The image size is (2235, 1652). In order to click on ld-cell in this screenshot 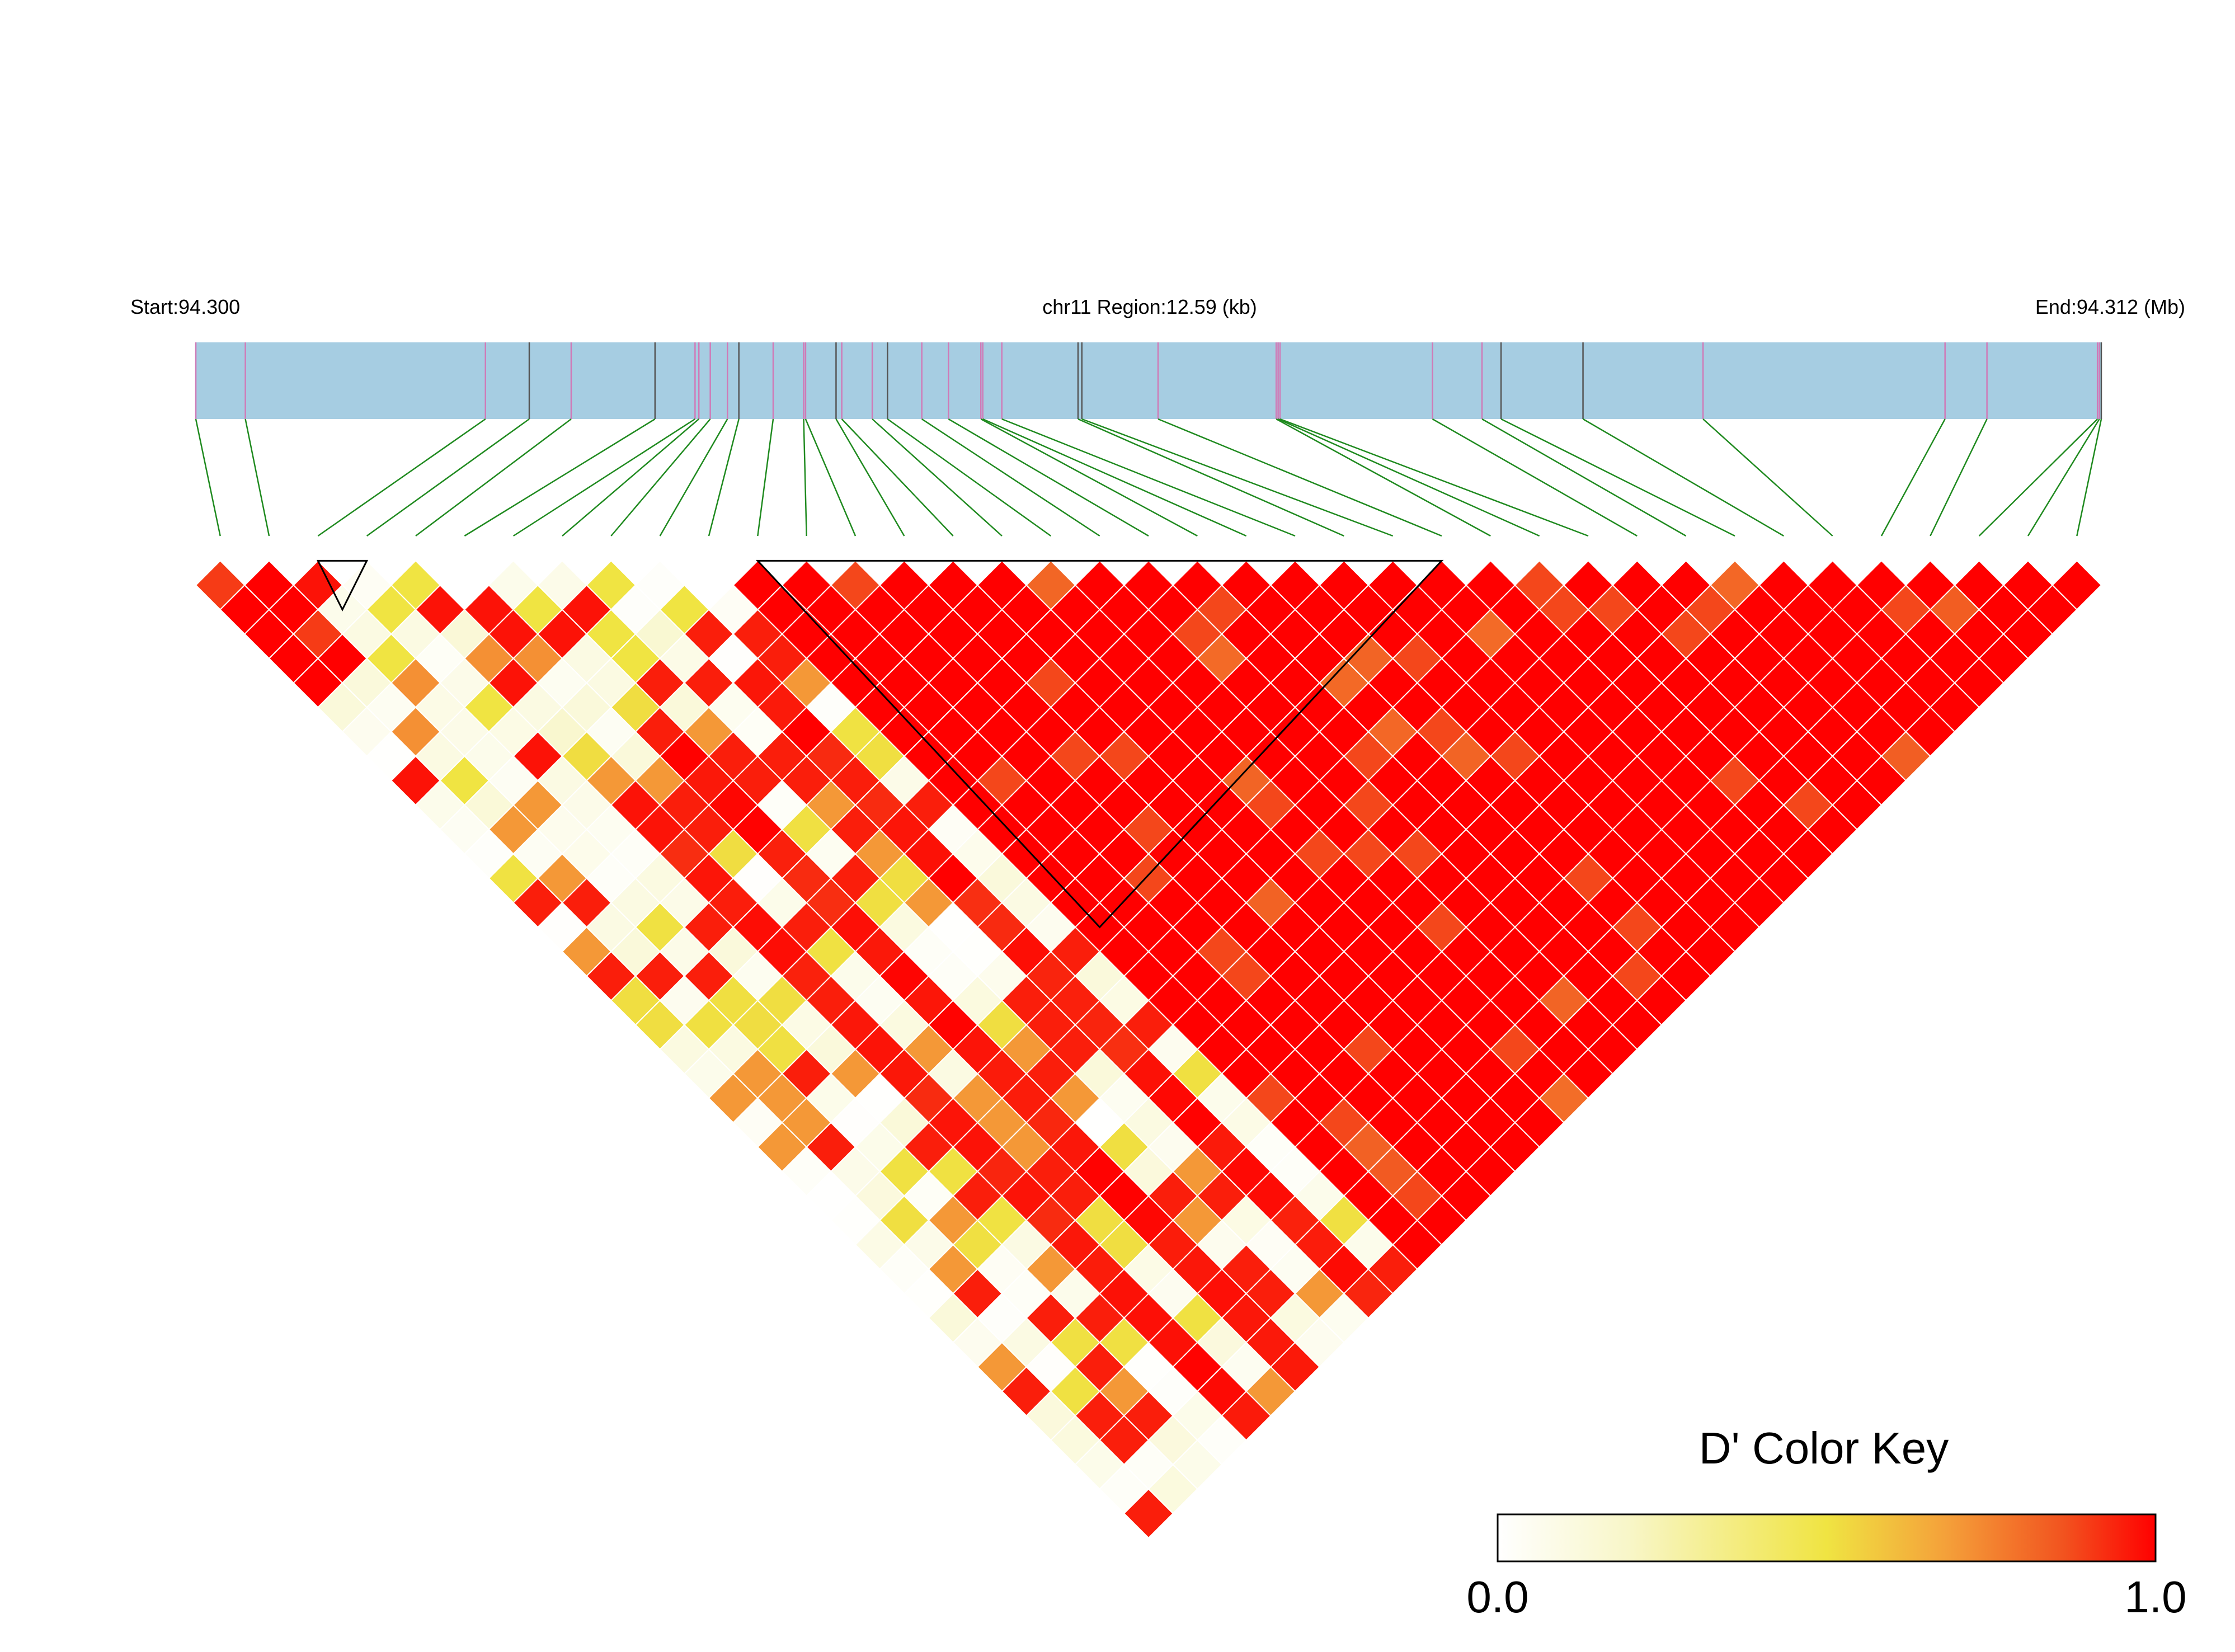, I will do `click(2077, 585)`.